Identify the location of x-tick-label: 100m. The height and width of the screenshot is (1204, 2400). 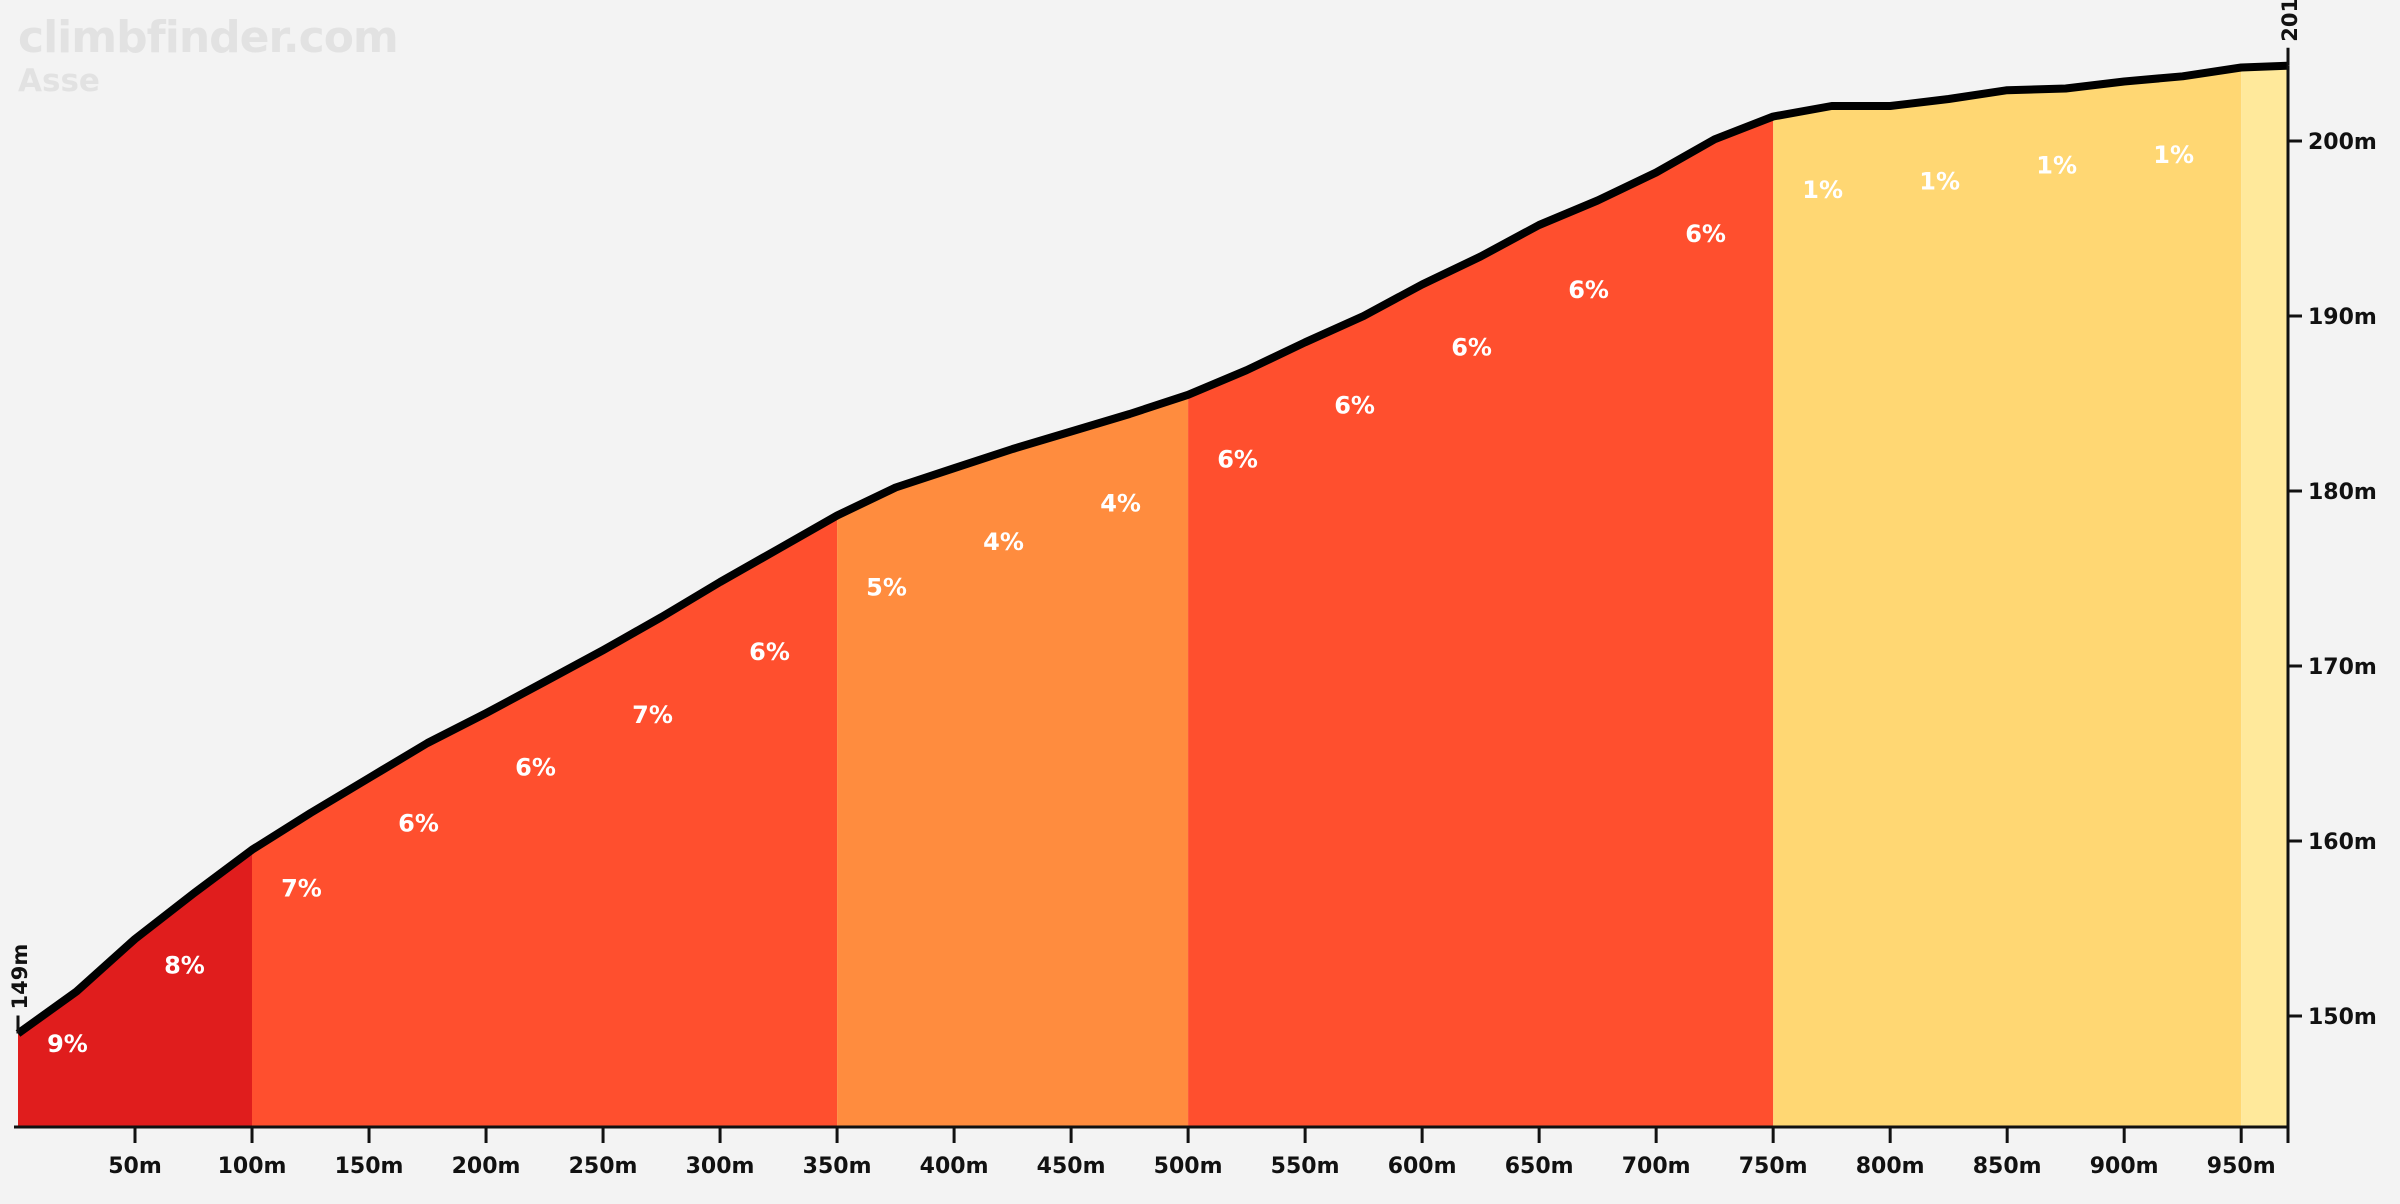
(252, 1166).